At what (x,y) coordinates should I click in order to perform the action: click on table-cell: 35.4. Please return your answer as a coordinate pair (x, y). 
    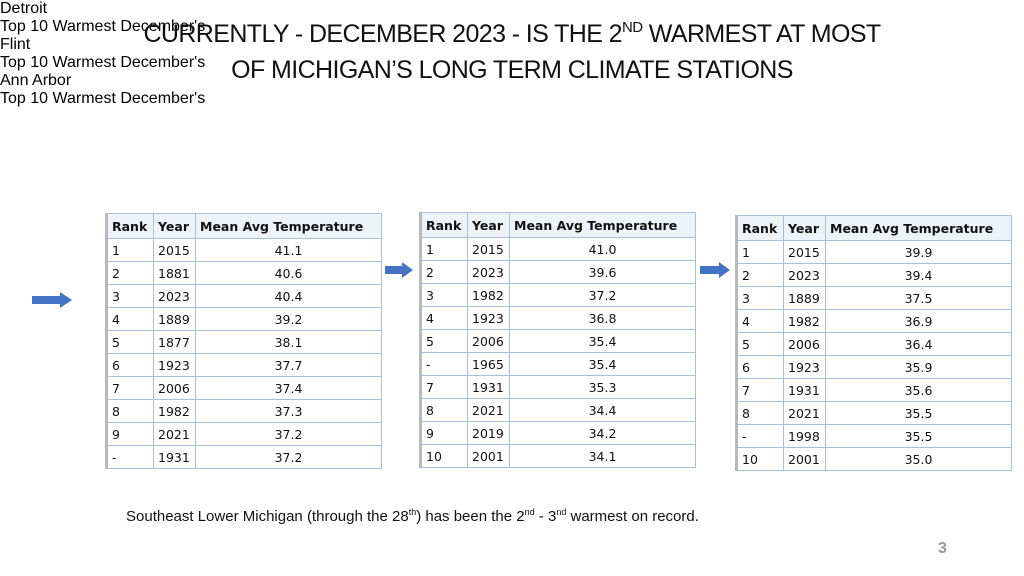
    Looking at the image, I should click on (602, 341).